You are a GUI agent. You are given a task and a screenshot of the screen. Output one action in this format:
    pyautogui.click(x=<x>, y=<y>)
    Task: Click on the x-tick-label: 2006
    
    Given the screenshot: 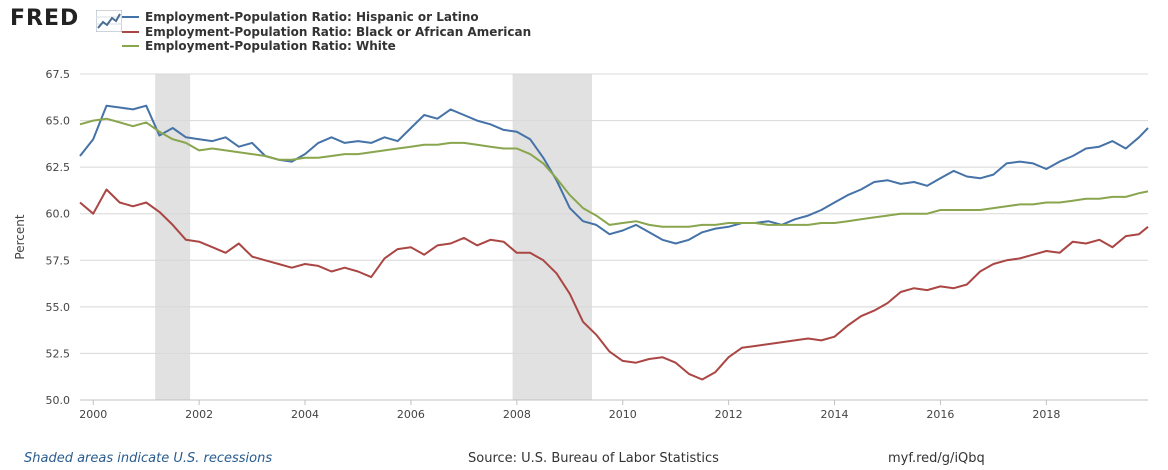 What is the action you would take?
    pyautogui.click(x=411, y=414)
    